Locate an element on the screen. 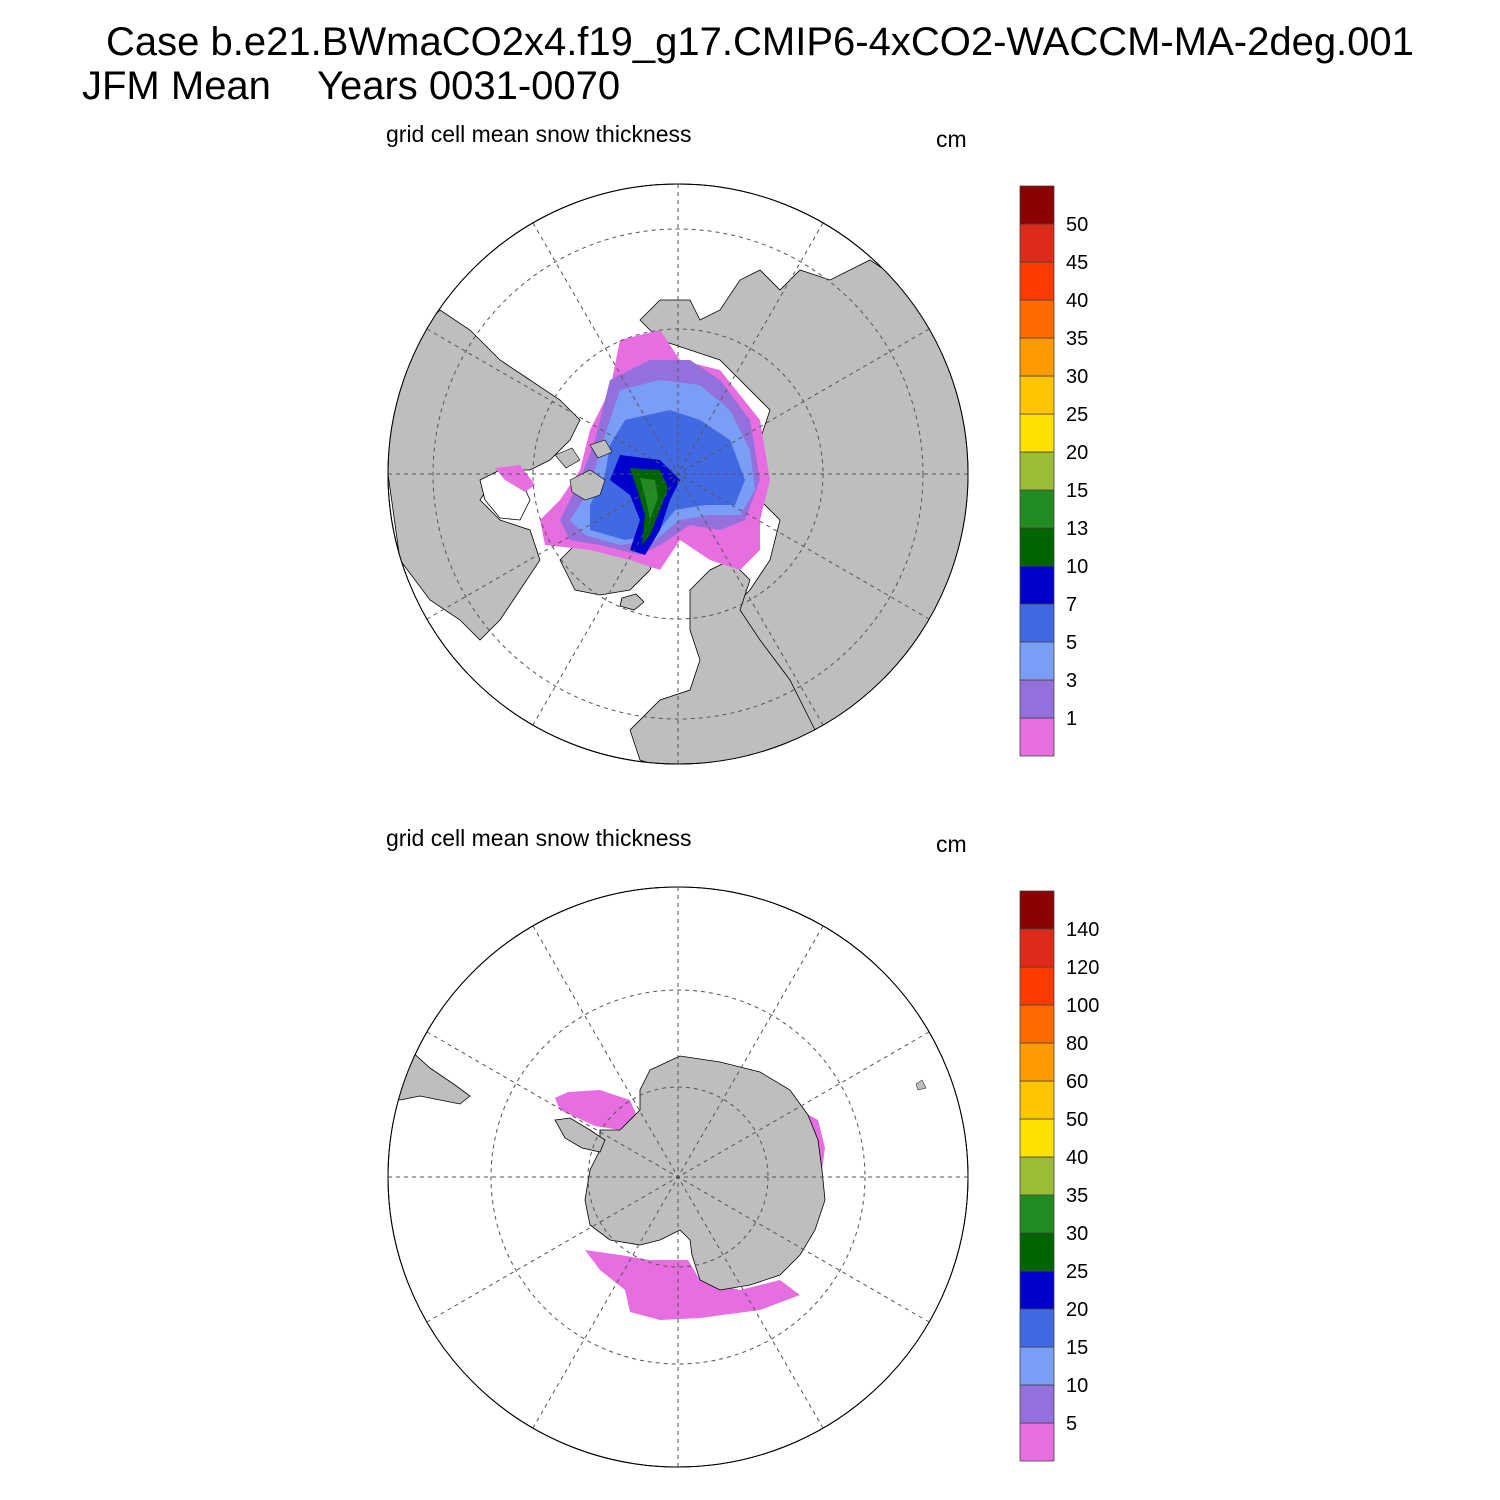  south-snow-weddell is located at coordinates (595, 1110).